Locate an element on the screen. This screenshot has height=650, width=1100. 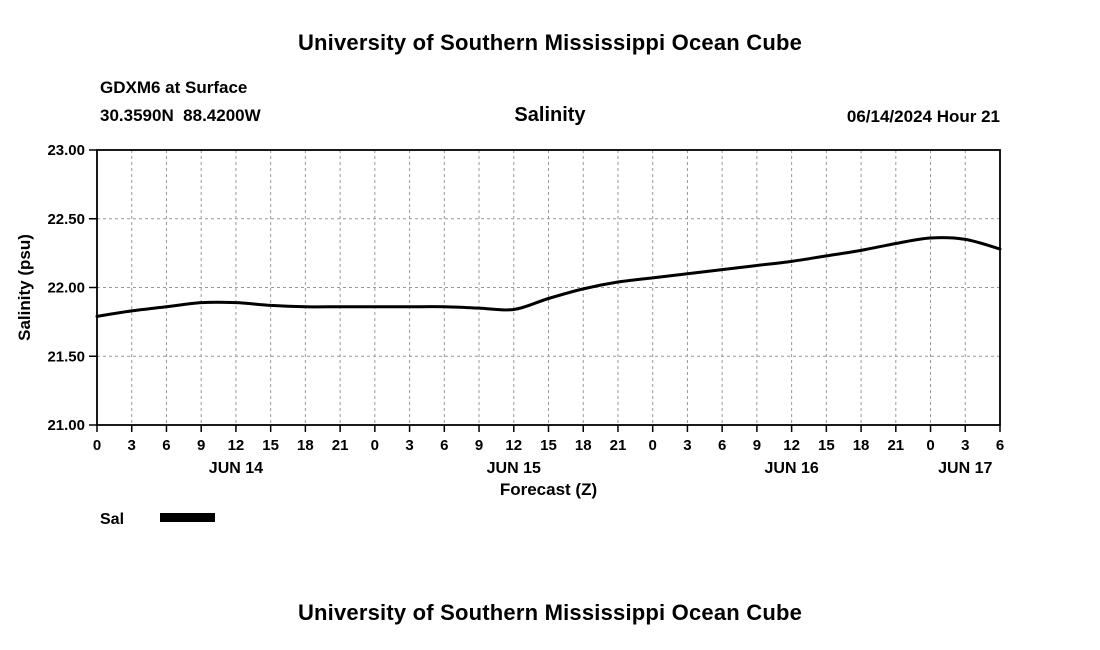
chart-title: Salinity is located at coordinates (550, 115).